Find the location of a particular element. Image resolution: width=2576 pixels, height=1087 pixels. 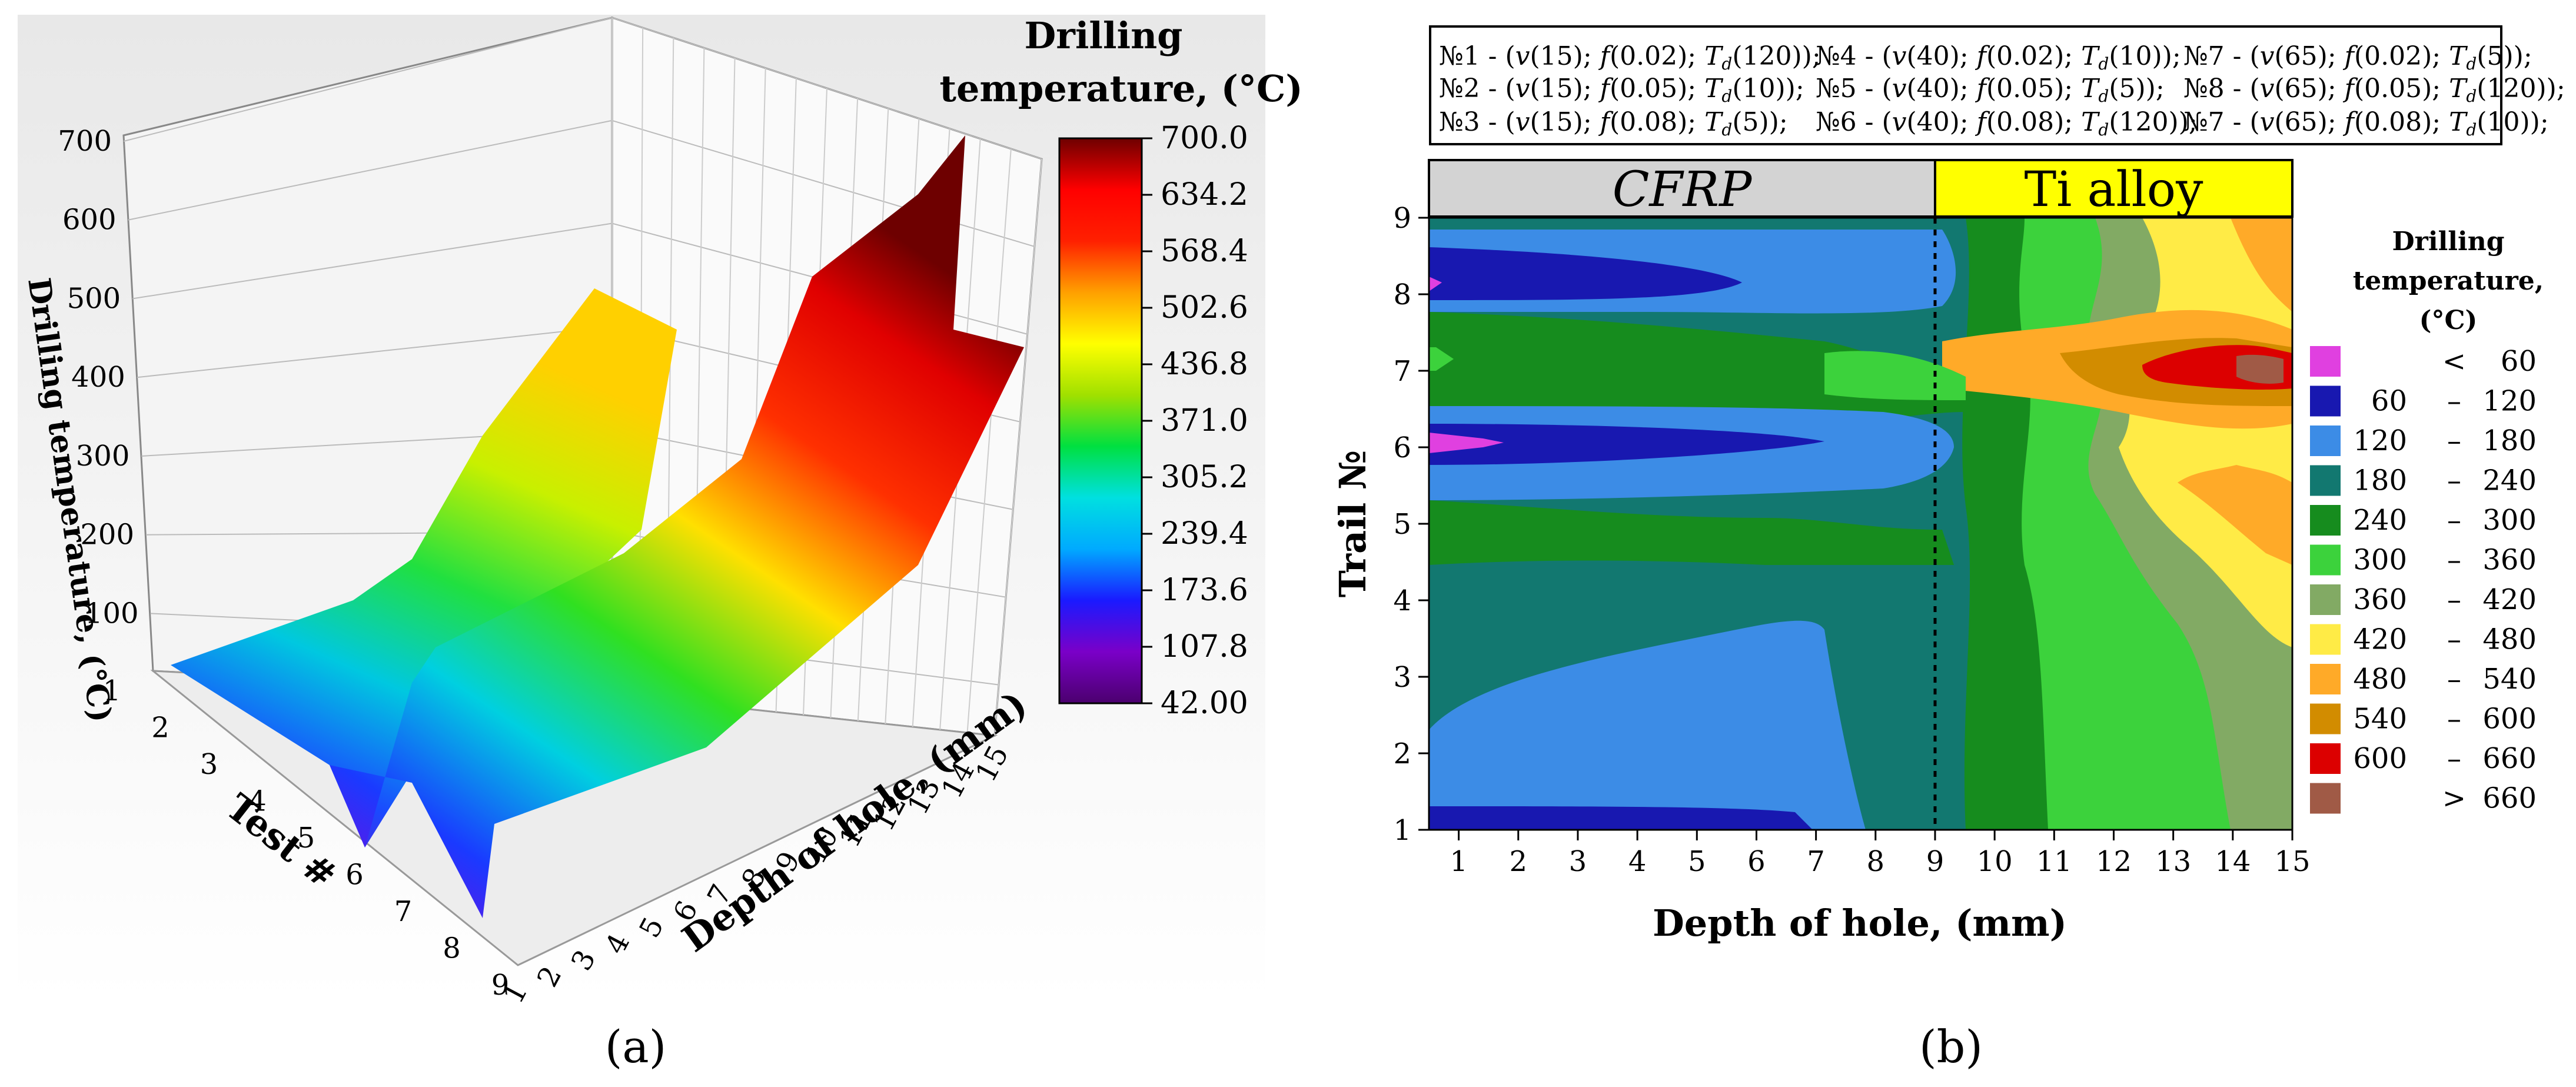

trial-legend-entry: №2 - (v(15); f(0.05); Td(10)); is located at coordinates (1621, 90).